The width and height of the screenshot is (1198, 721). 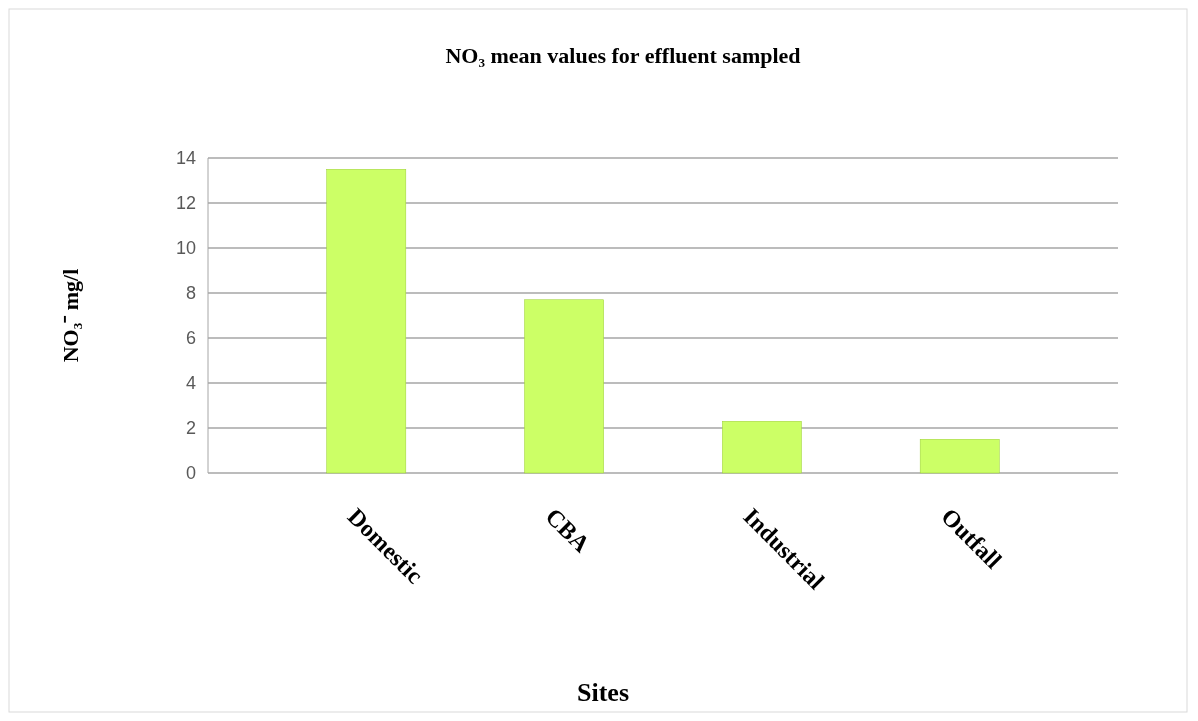 I want to click on y-tick-label: 14, so click(x=185, y=158).